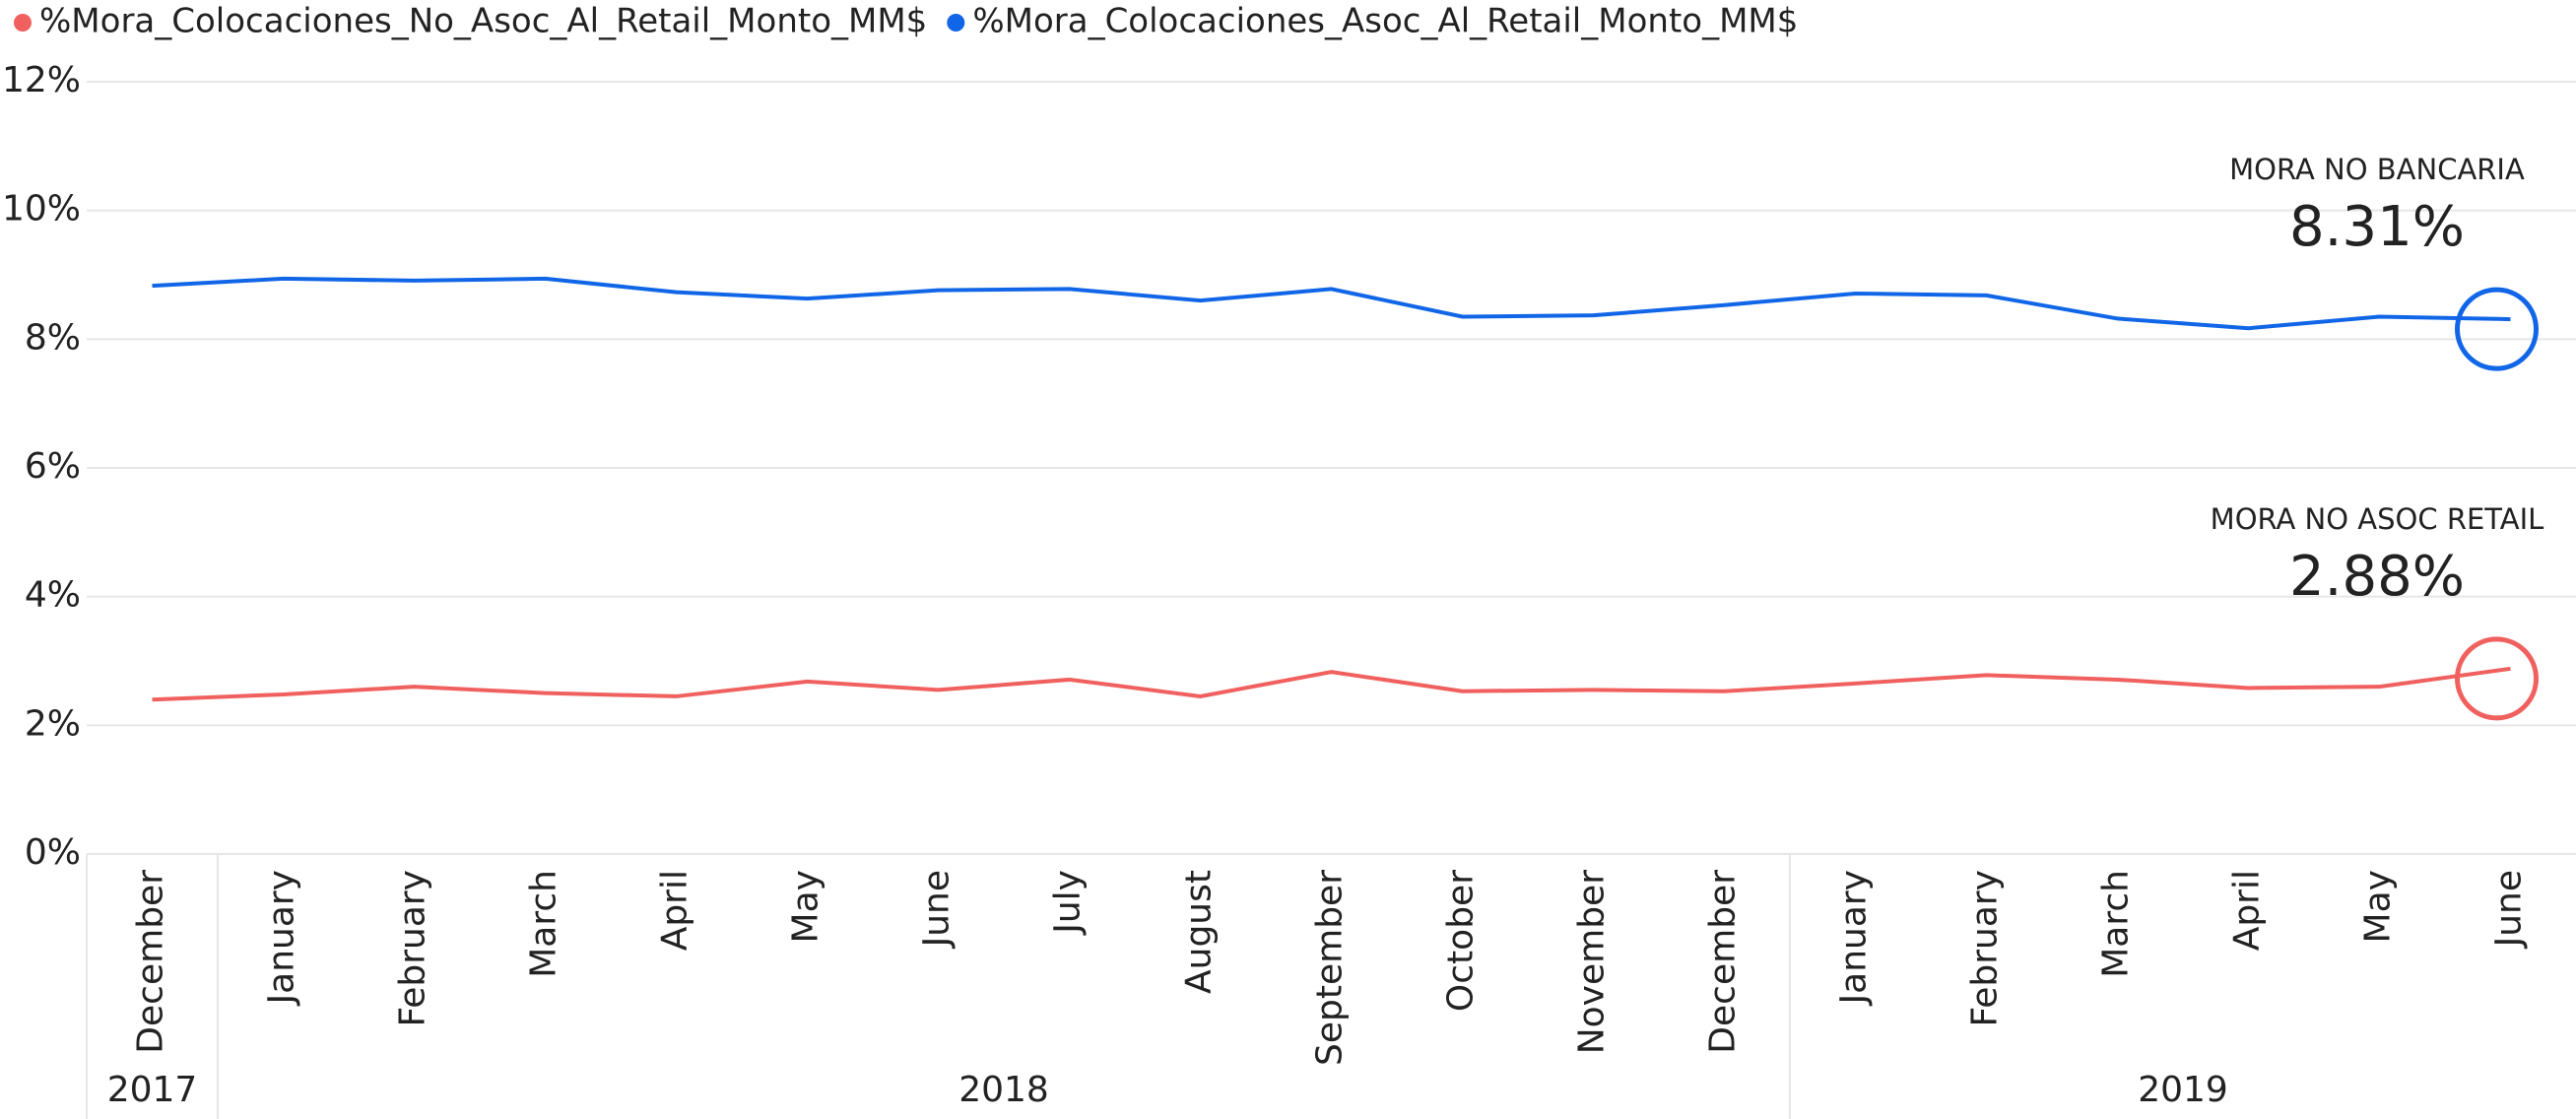  What do you see at coordinates (1069, 903) in the screenshot?
I see `x-tick-label: July` at bounding box center [1069, 903].